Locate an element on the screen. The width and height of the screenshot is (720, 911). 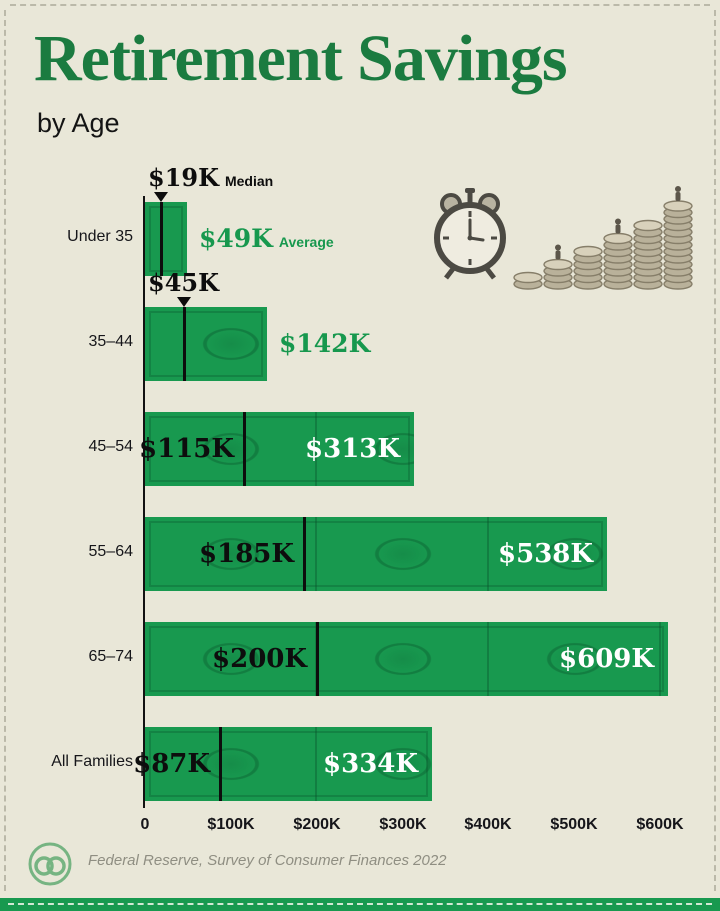
x-axis-tick-label: 0 is located at coordinates (145, 824).